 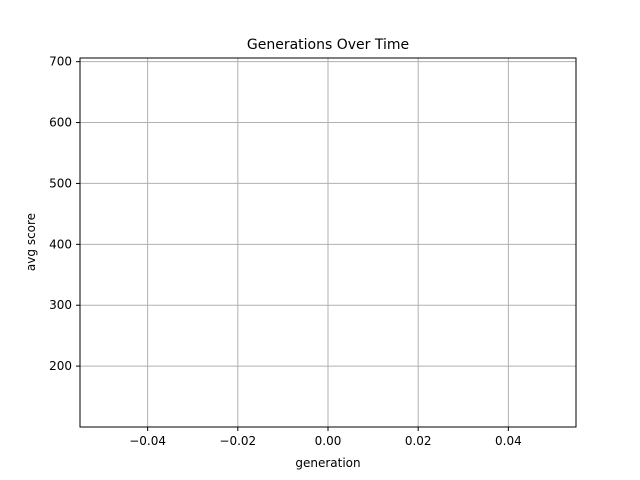 I want to click on x-axis: −0.04 −0.02 0.00 0.02 0.04, so click(x=325, y=437).